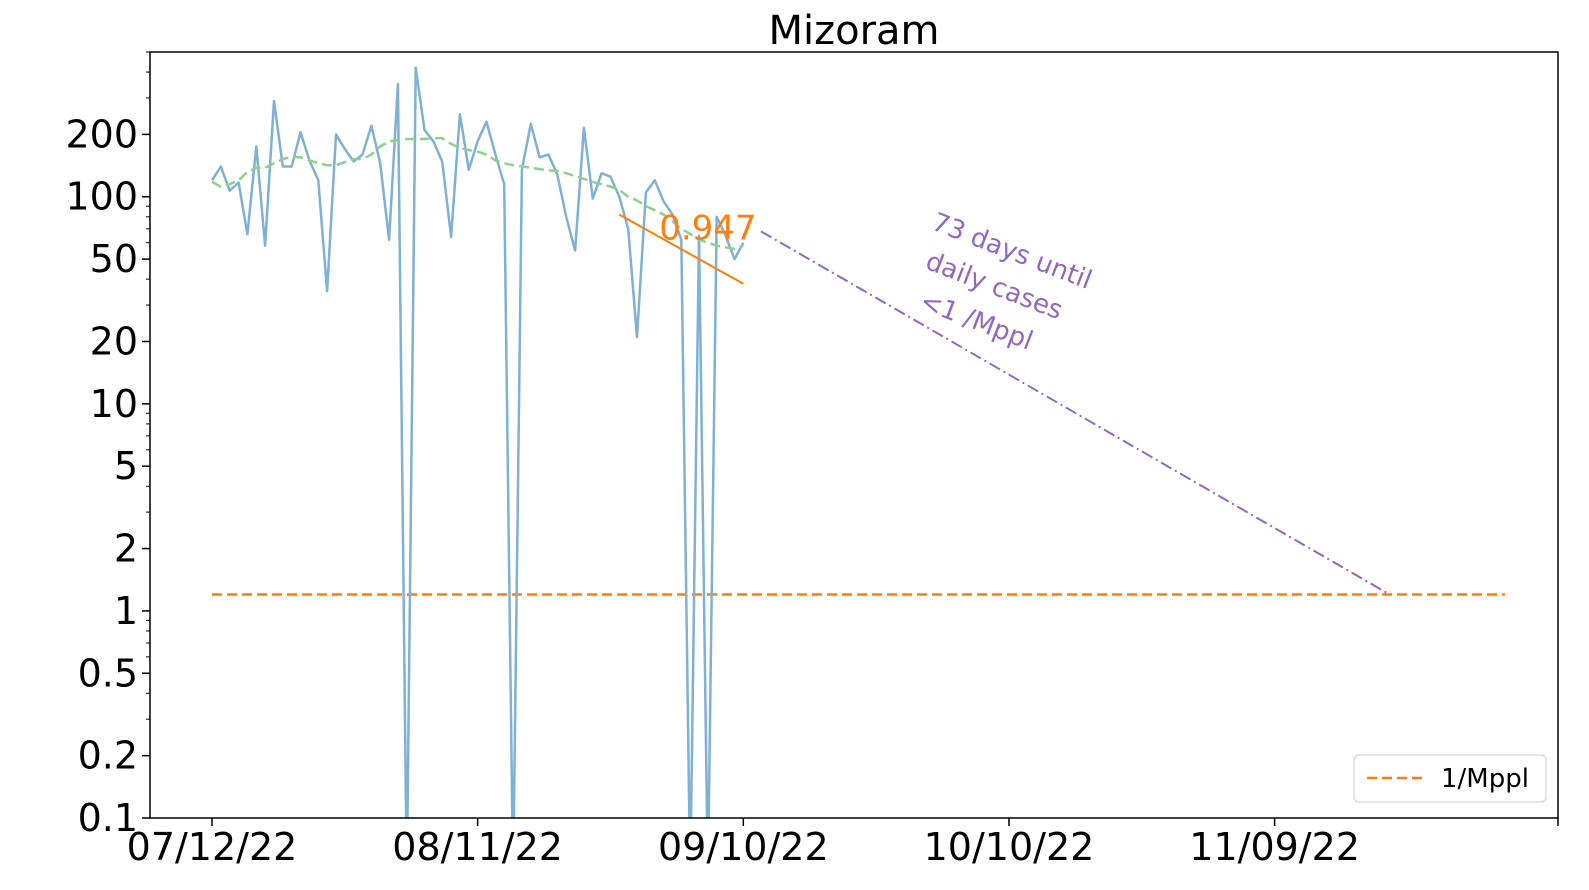  I want to click on y-tick-label: 2, so click(126, 549).